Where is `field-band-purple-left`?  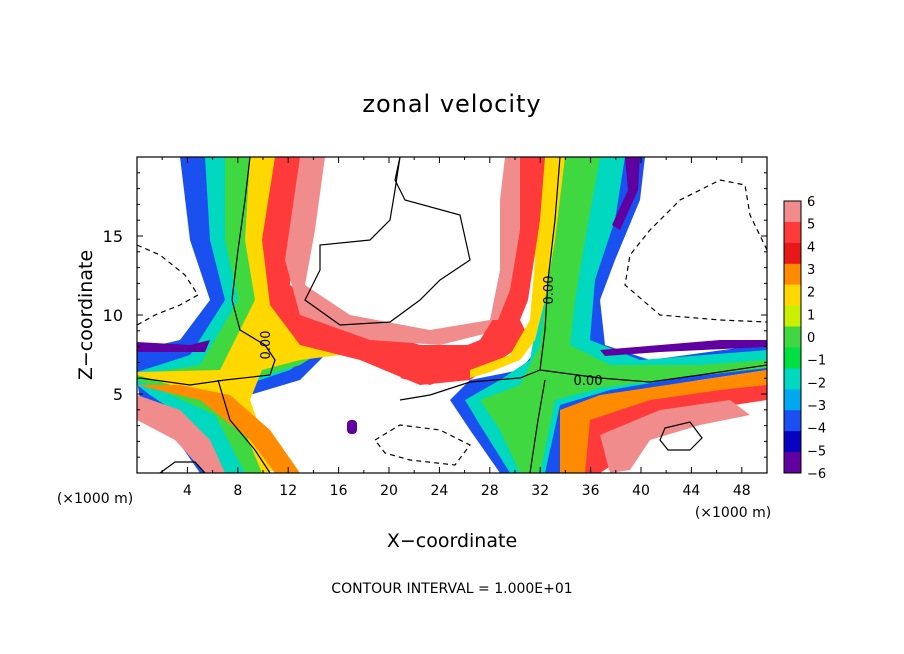 field-band-purple-left is located at coordinates (173, 346).